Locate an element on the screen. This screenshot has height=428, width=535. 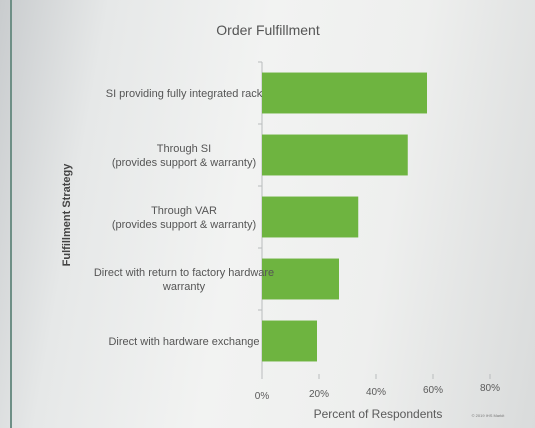
x-tick-label: 40% is located at coordinates (376, 392).